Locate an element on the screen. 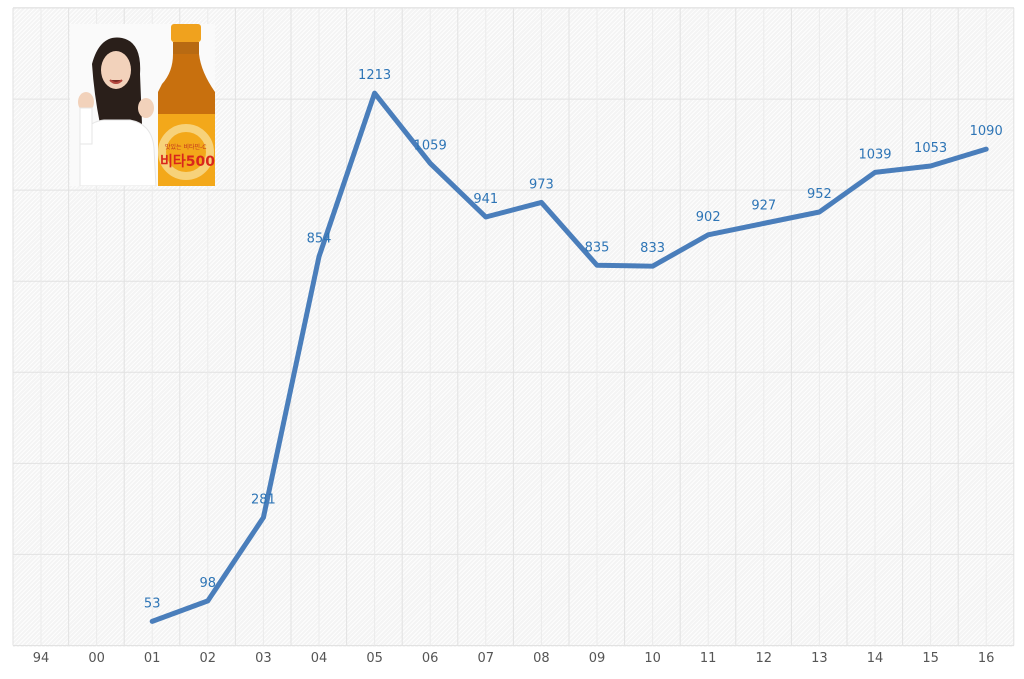 Image resolution: width=1024 pixels, height=679 pixels. x-tick-label: 94 is located at coordinates (41, 658).